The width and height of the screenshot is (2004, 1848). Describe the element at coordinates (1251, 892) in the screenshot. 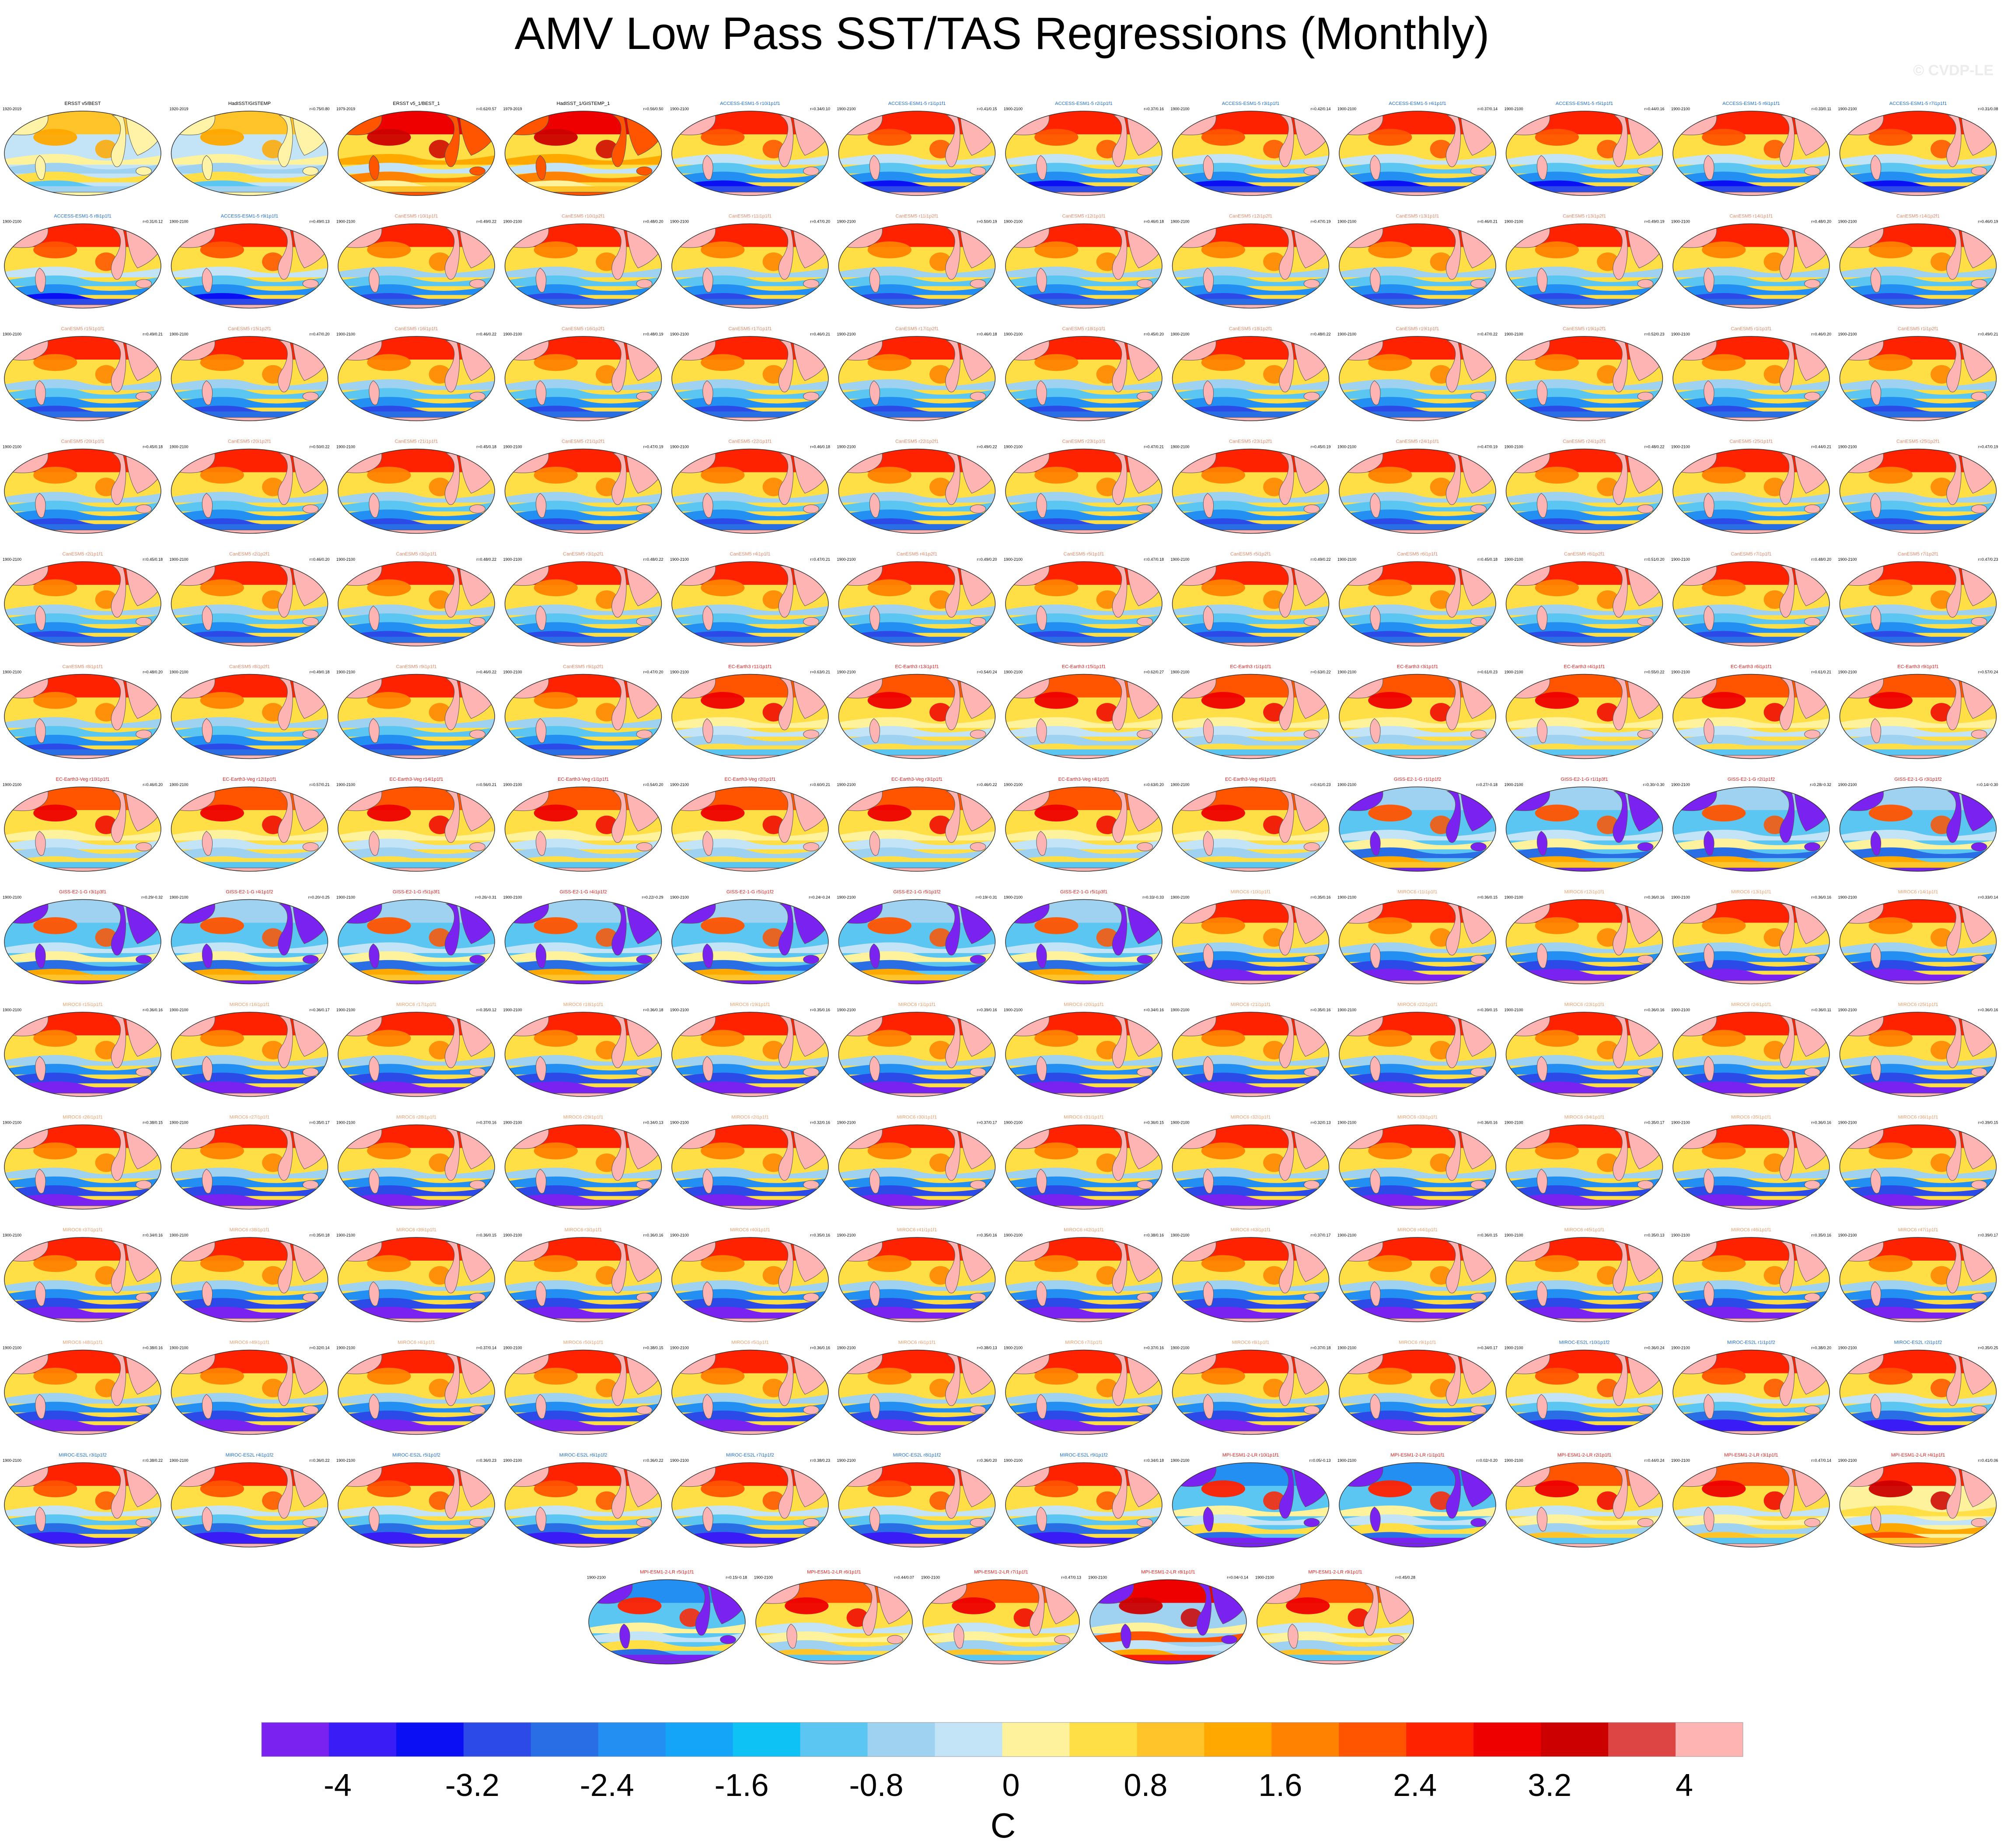

I see `panel-title: MIROC6 r10i1p1f1` at that location.